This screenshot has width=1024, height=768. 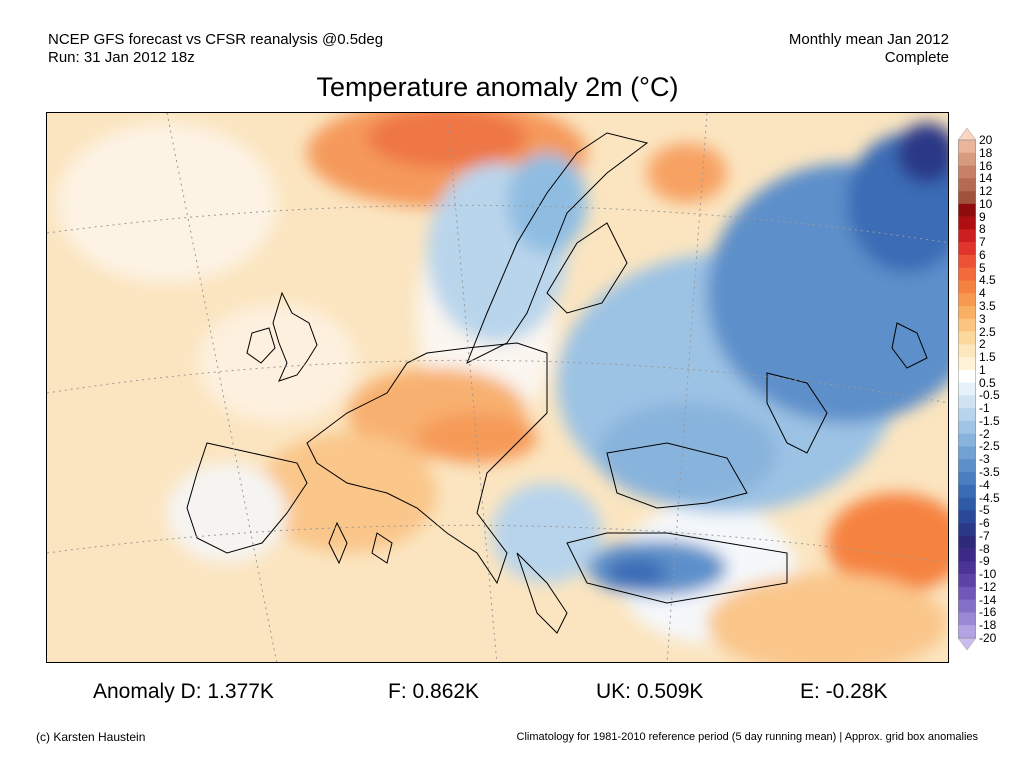 What do you see at coordinates (982, 369) in the screenshot?
I see `colorbar-tick-label: 1` at bounding box center [982, 369].